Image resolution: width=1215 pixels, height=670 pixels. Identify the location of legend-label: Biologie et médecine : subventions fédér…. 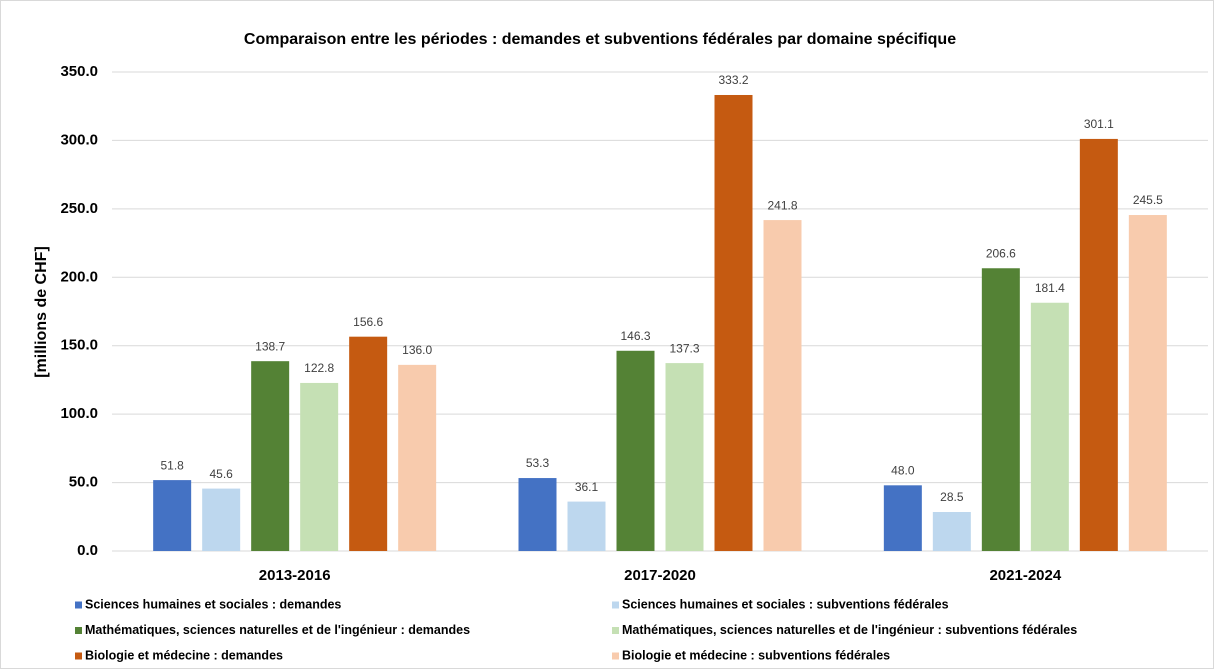
(756, 655).